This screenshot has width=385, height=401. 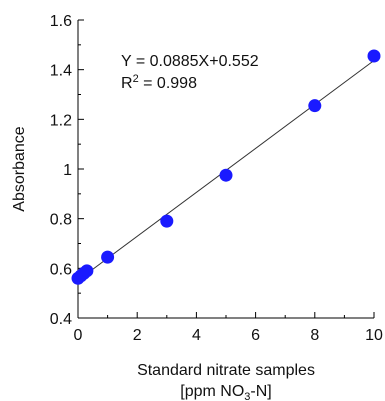 I want to click on y-tick-label: 1.2, so click(x=61, y=120).